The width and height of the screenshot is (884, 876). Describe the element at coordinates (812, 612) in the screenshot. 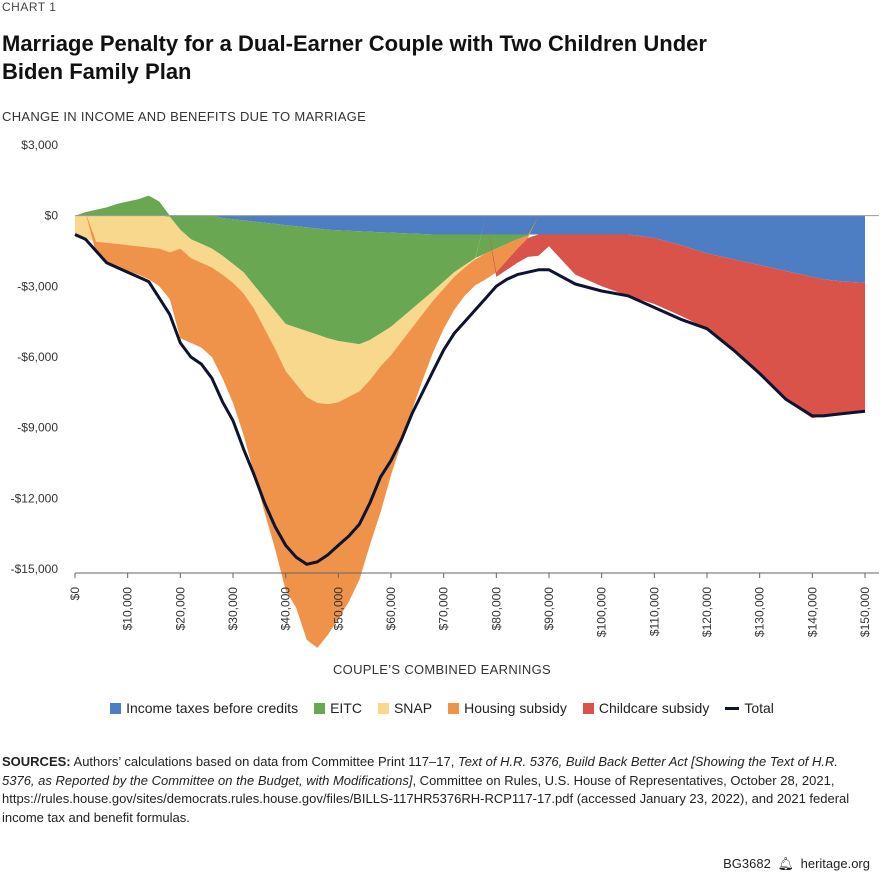

I see `x-tick-label: $140,000` at that location.